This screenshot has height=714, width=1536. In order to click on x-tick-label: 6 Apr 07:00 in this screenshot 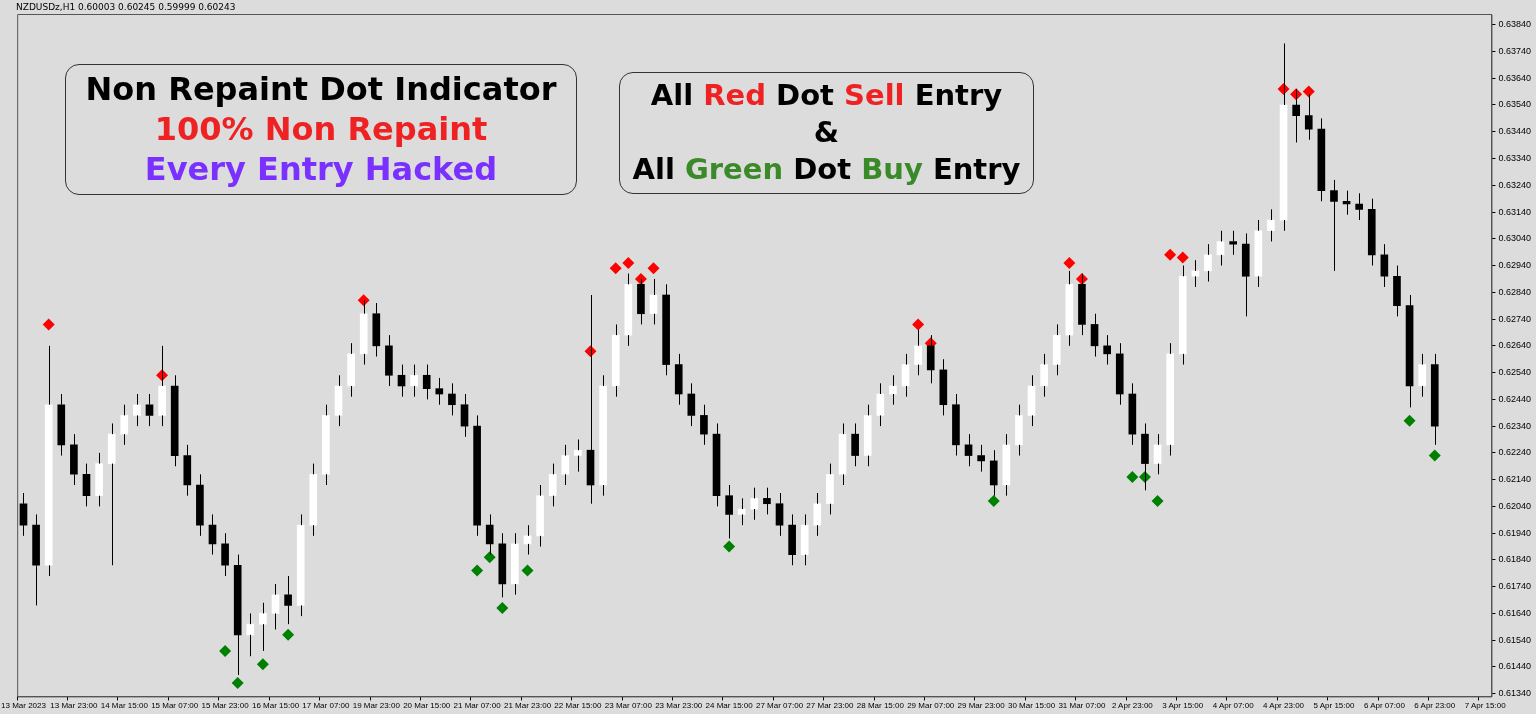, I will do `click(1384, 706)`.